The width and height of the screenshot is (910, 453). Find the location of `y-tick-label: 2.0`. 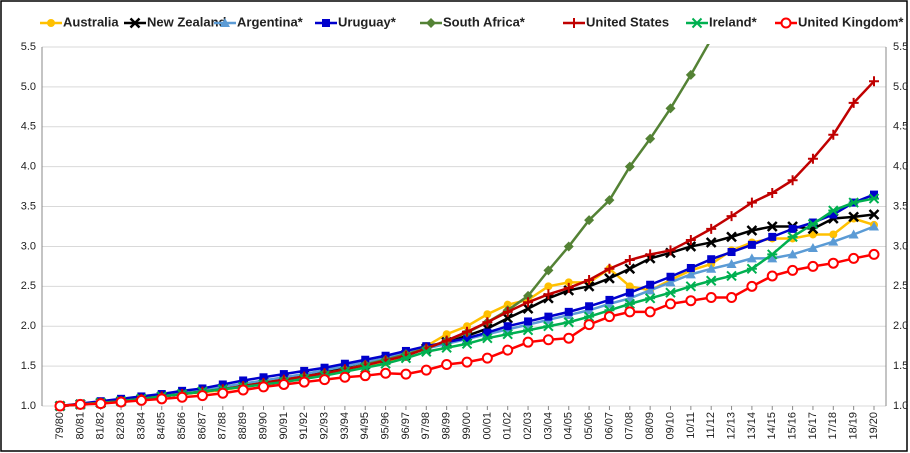

y-tick-label: 2.0 is located at coordinates (28, 326).